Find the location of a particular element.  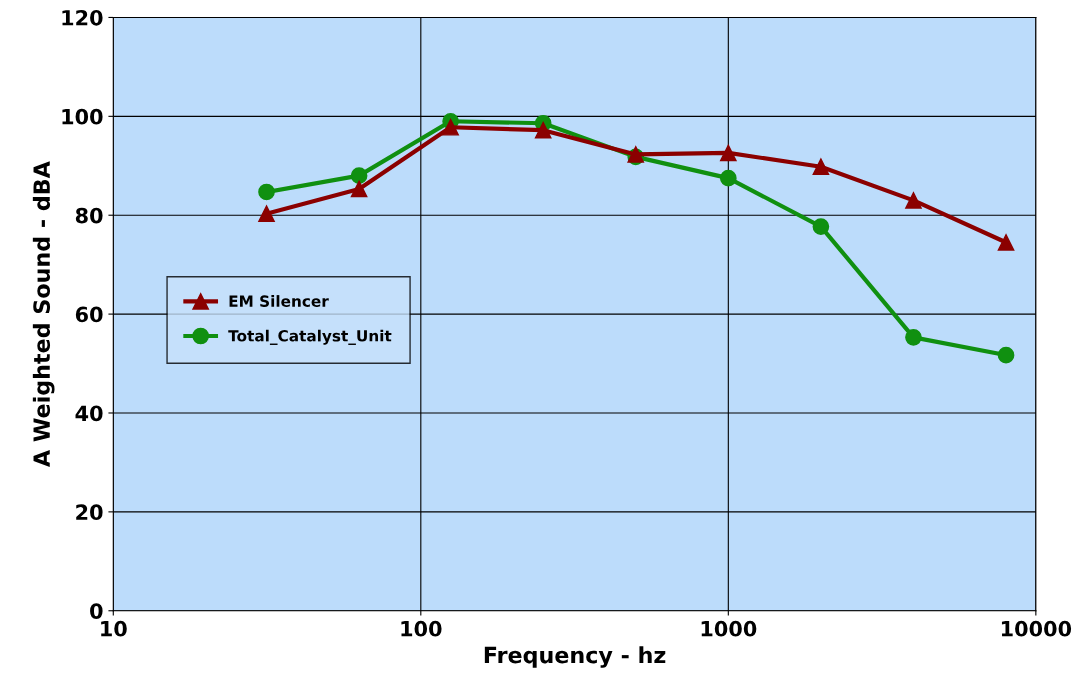

y-tick-label: 40 is located at coordinates (89, 413).